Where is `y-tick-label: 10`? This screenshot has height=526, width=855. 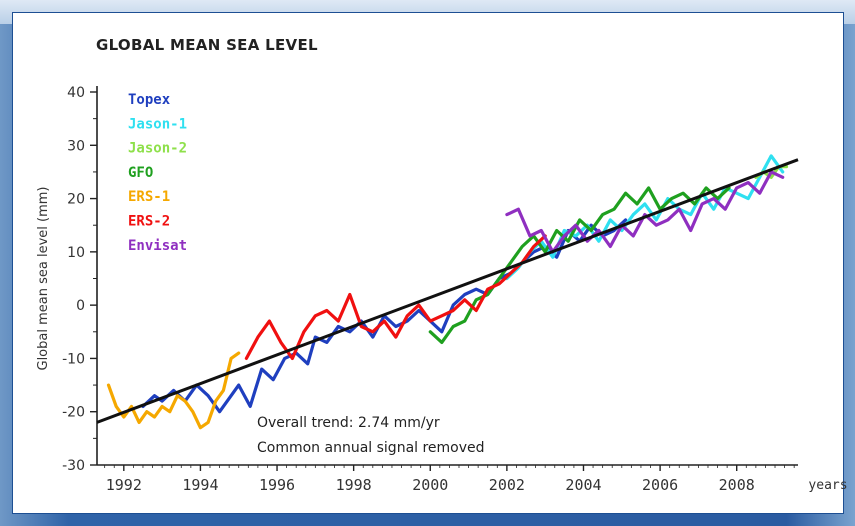 y-tick-label: 10 is located at coordinates (76, 253).